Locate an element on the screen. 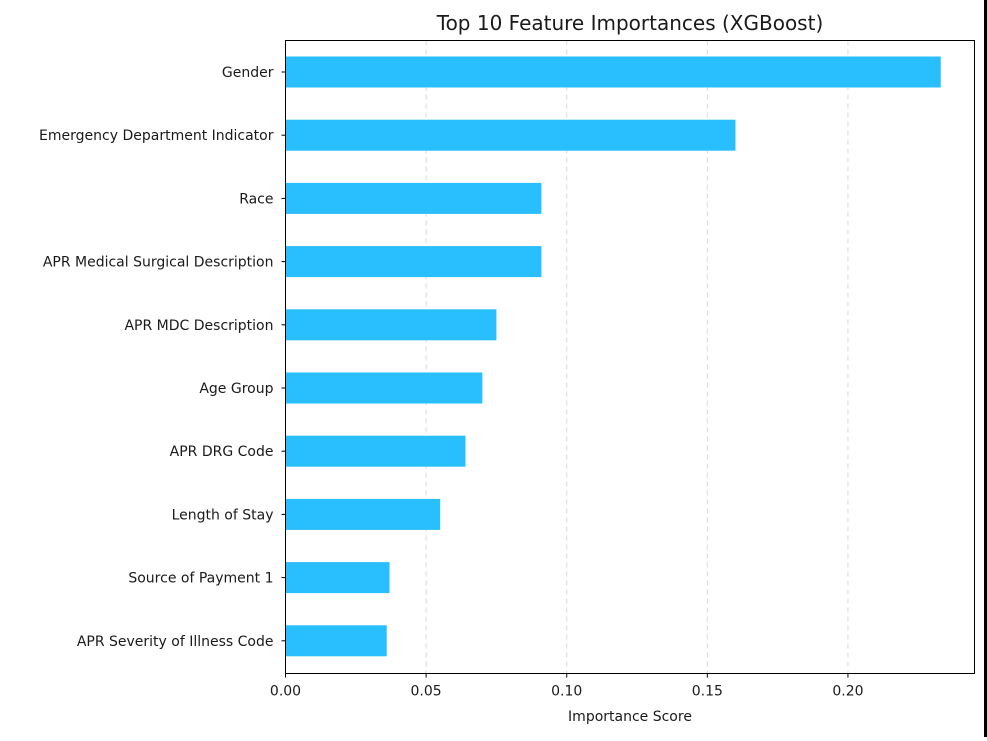 The image size is (987, 741). x-axis-ticks: 0.00 0.05 0.10 0.15 0.20 is located at coordinates (567, 686).